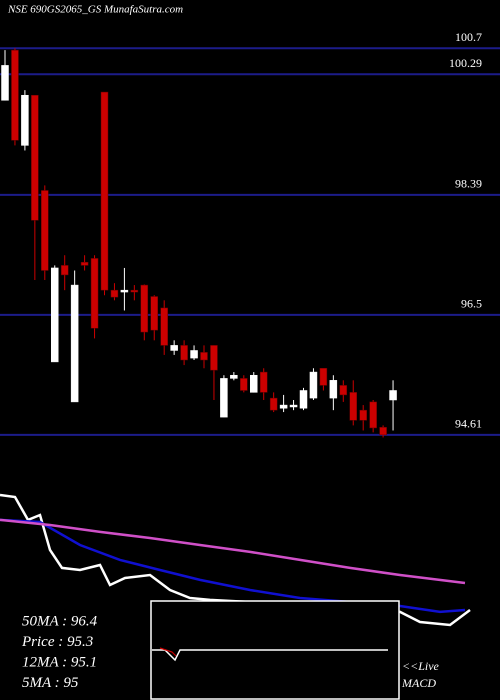 The image size is (500, 700). What do you see at coordinates (468, 37) in the screenshot?
I see `y-tick-label: 100.7` at bounding box center [468, 37].